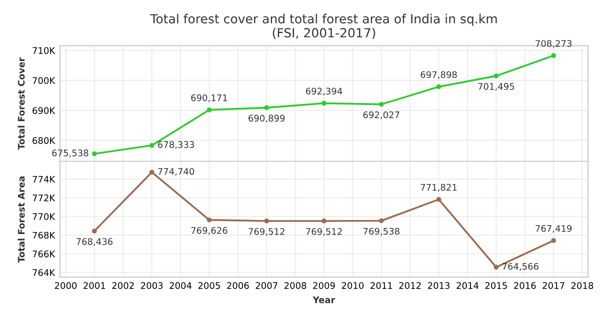 The width and height of the screenshot is (600, 326). Describe the element at coordinates (324, 300) in the screenshot. I see `x-axis-title: Year` at that location.